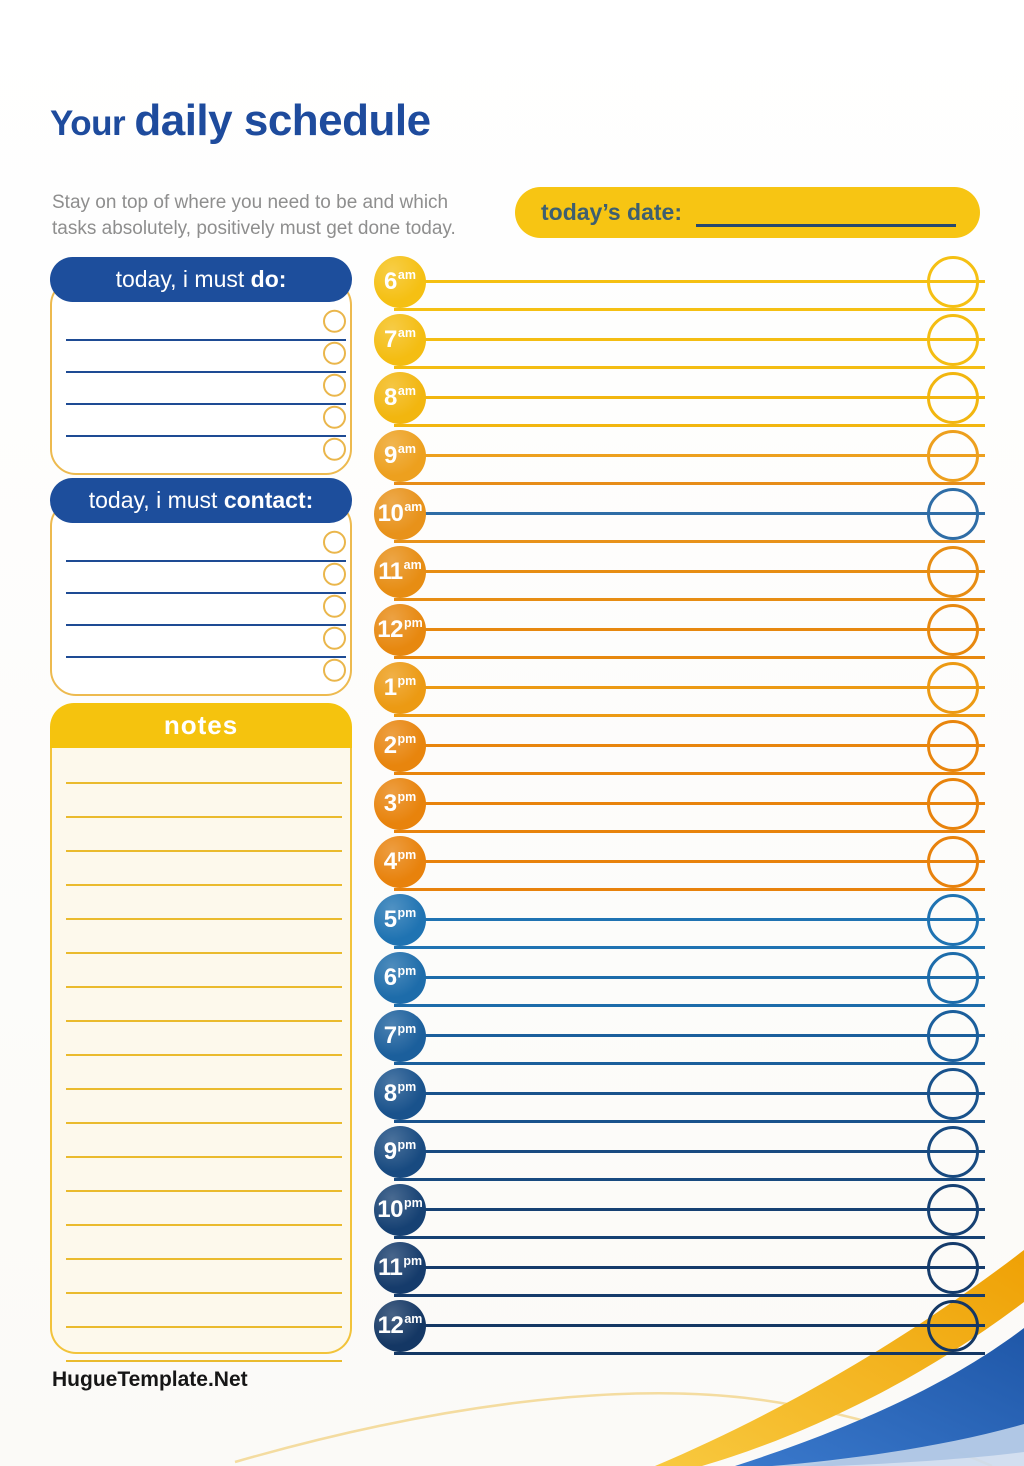 The width and height of the screenshot is (1024, 1466). Describe the element at coordinates (400, 920) in the screenshot. I see `time-circle-5pm: 5 pm` at that location.